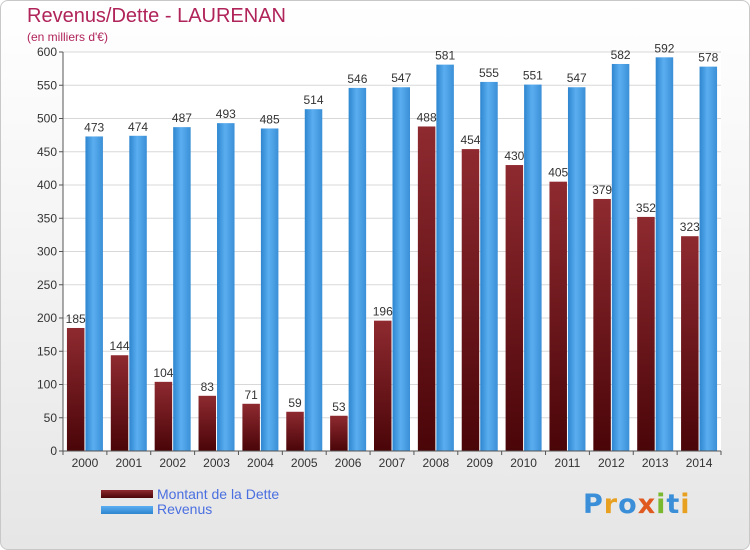 The image size is (750, 550). I want to click on data-label-revenus: 485, so click(270, 119).